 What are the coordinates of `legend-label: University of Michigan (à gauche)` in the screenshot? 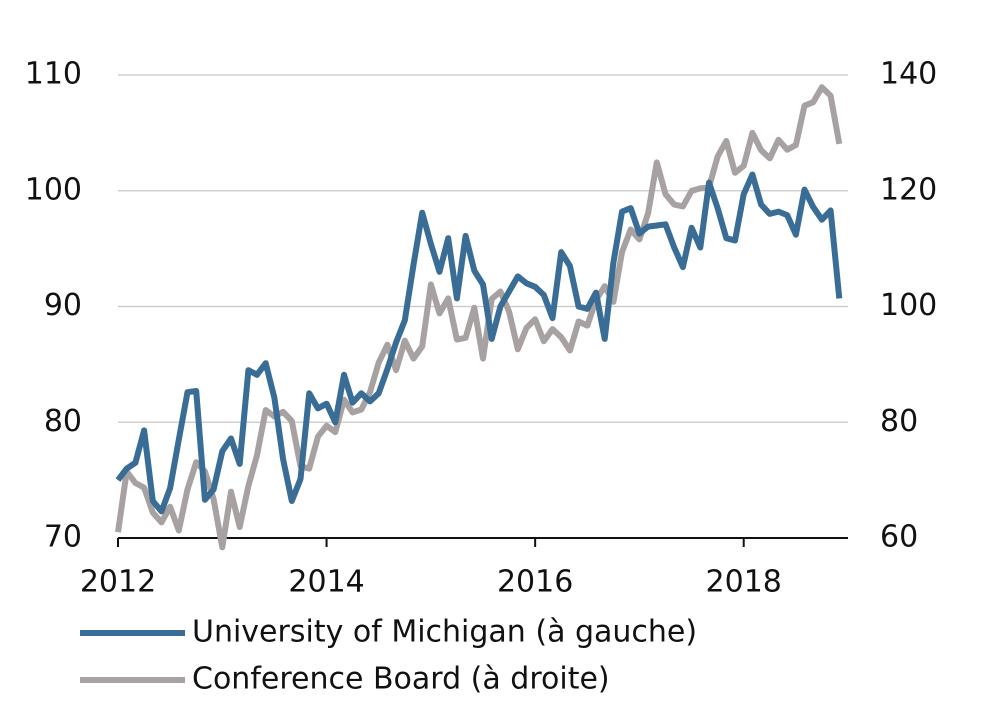 It's located at (444, 632).